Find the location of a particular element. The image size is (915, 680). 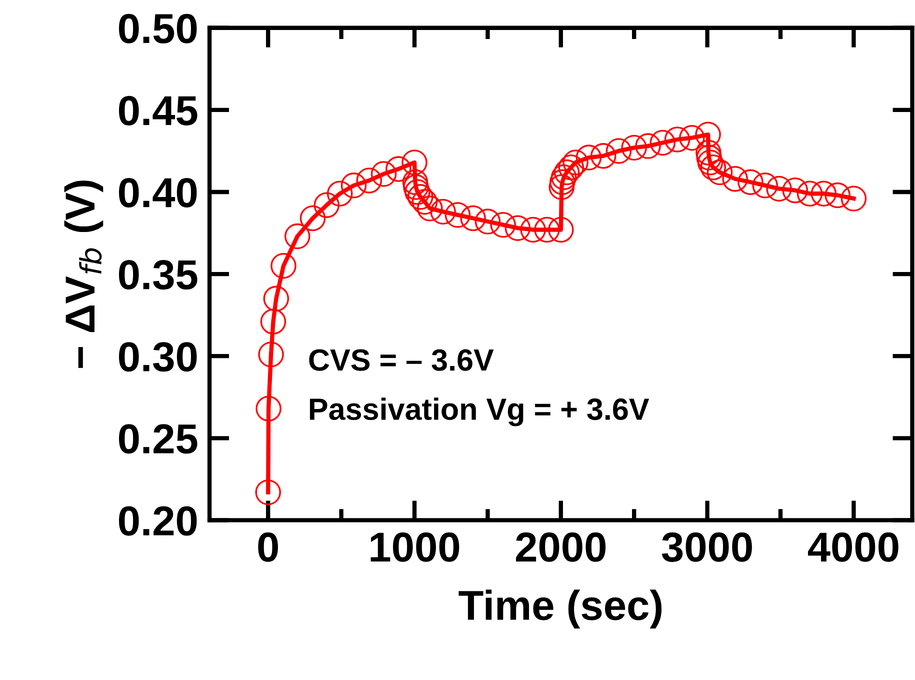

y-tick-label: 0.40 is located at coordinates (157, 193).